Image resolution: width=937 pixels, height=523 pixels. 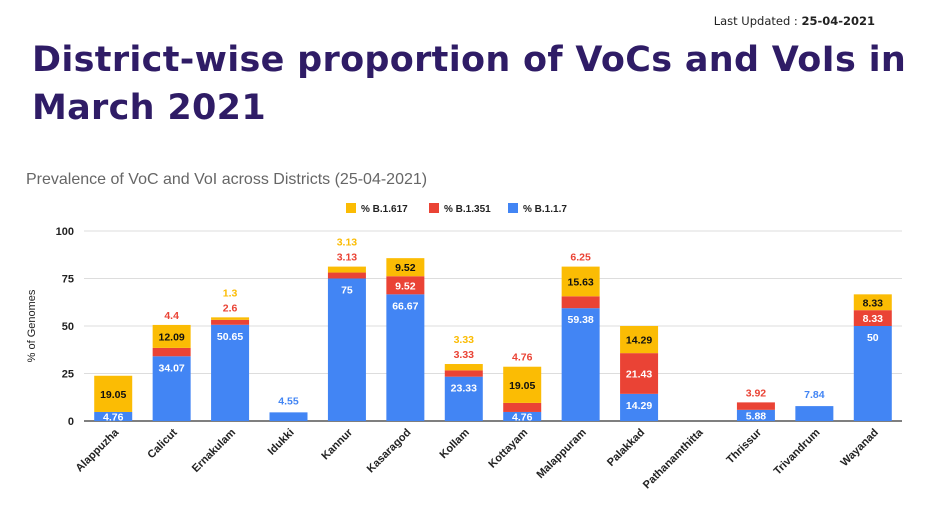 What do you see at coordinates (757, 21) in the screenshot?
I see `last-updated-label: Last Updated :` at bounding box center [757, 21].